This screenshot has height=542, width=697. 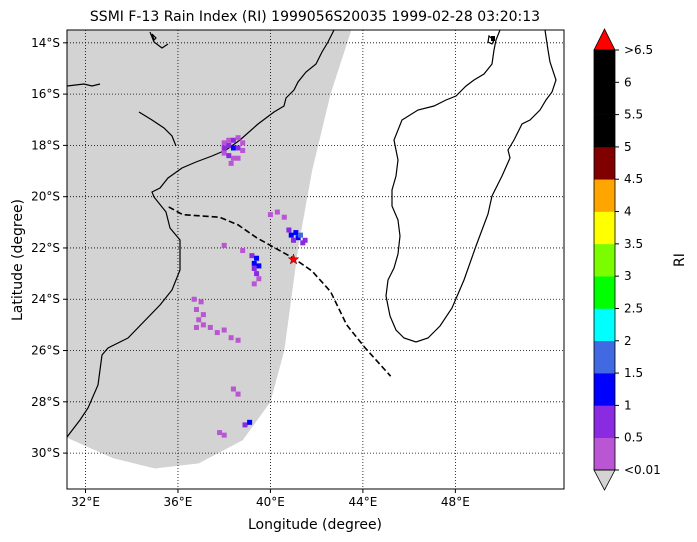 I want to click on x-tick-label: 44°E, so click(x=362, y=502).